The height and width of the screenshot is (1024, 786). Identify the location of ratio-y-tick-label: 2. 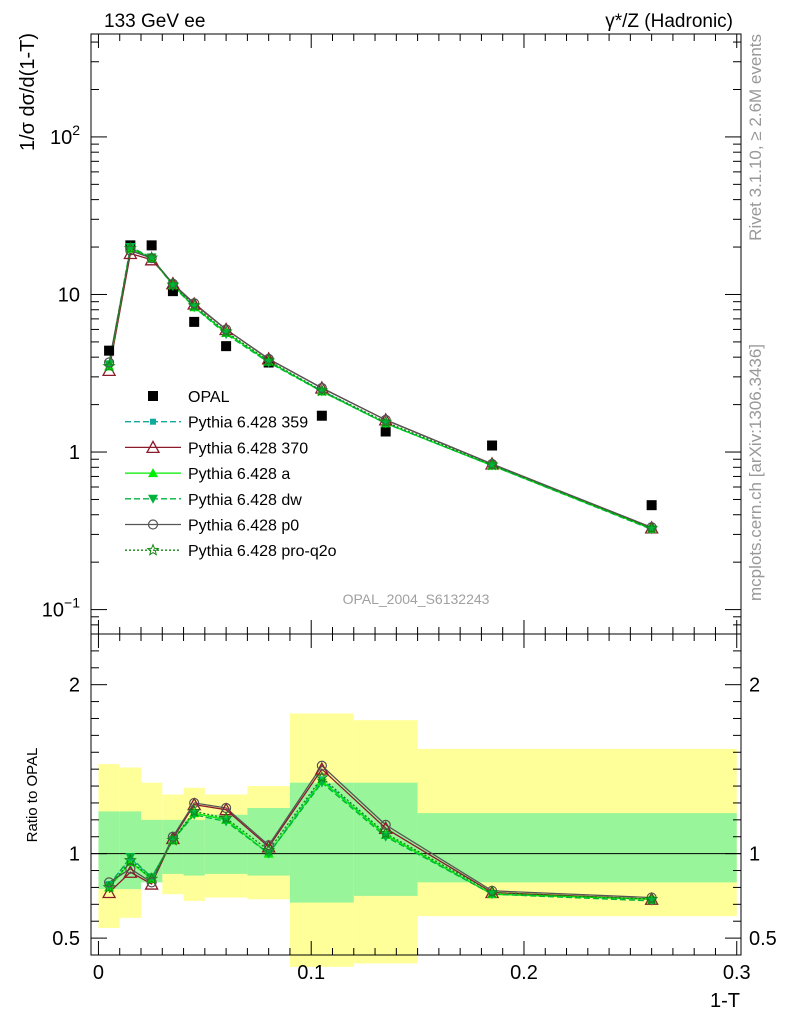
(74, 686).